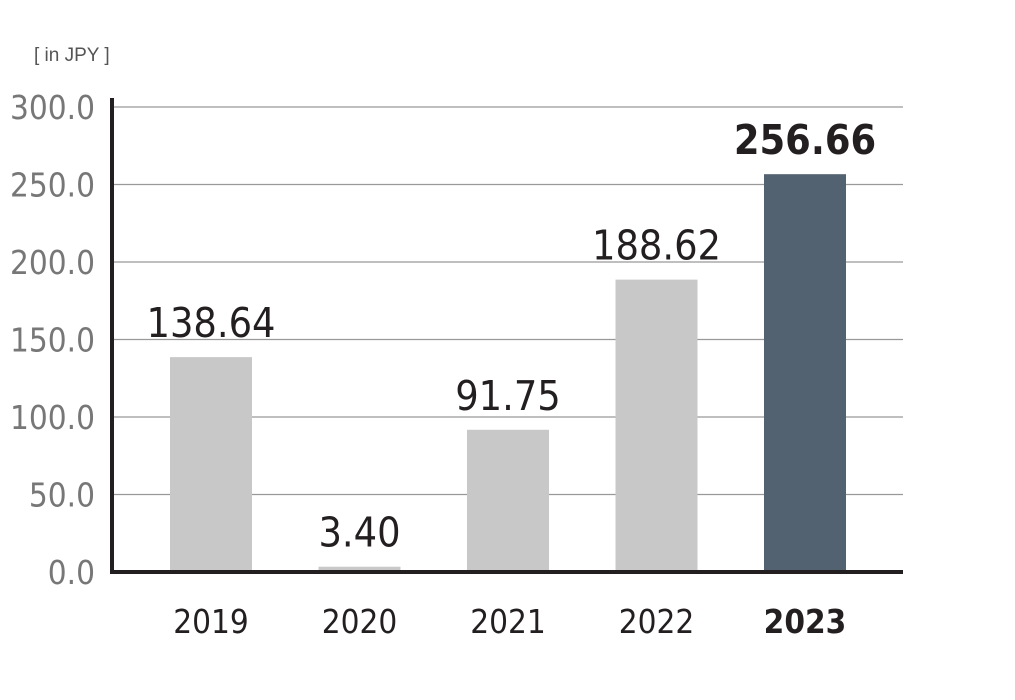 This screenshot has height=700, width=1015. I want to click on bar-2022, so click(656, 425).